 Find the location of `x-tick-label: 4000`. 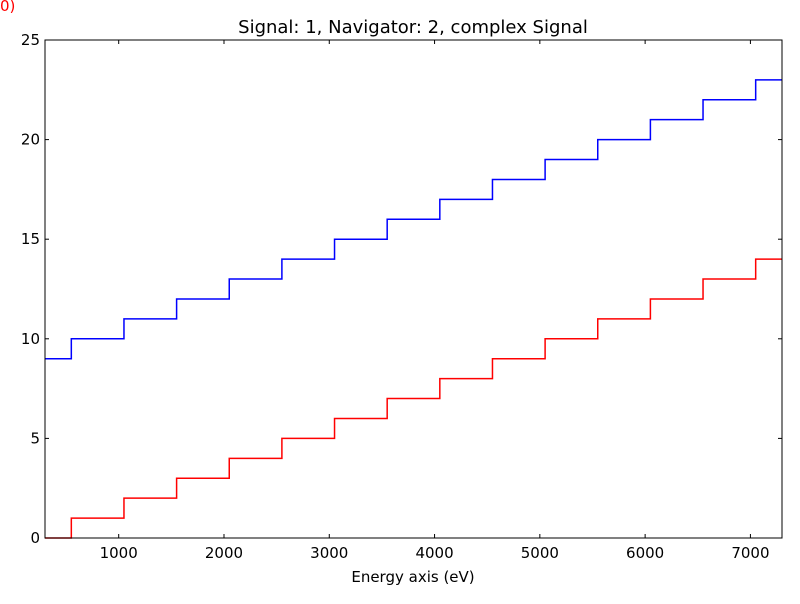

x-tick-label: 4000 is located at coordinates (434, 553).